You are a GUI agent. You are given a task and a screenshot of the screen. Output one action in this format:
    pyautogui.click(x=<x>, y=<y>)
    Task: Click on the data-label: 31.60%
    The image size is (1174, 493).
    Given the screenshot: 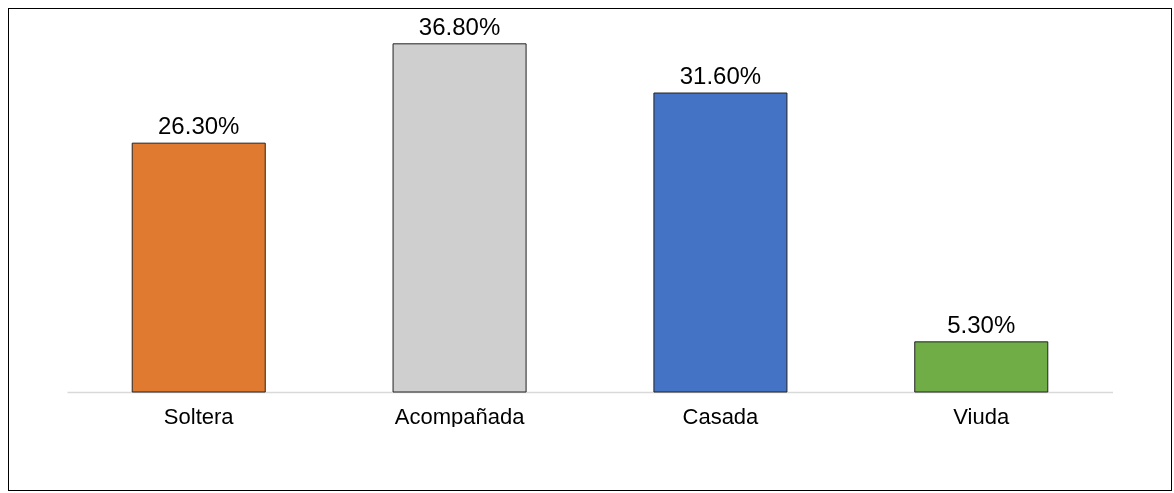 What is the action you would take?
    pyautogui.click(x=720, y=76)
    